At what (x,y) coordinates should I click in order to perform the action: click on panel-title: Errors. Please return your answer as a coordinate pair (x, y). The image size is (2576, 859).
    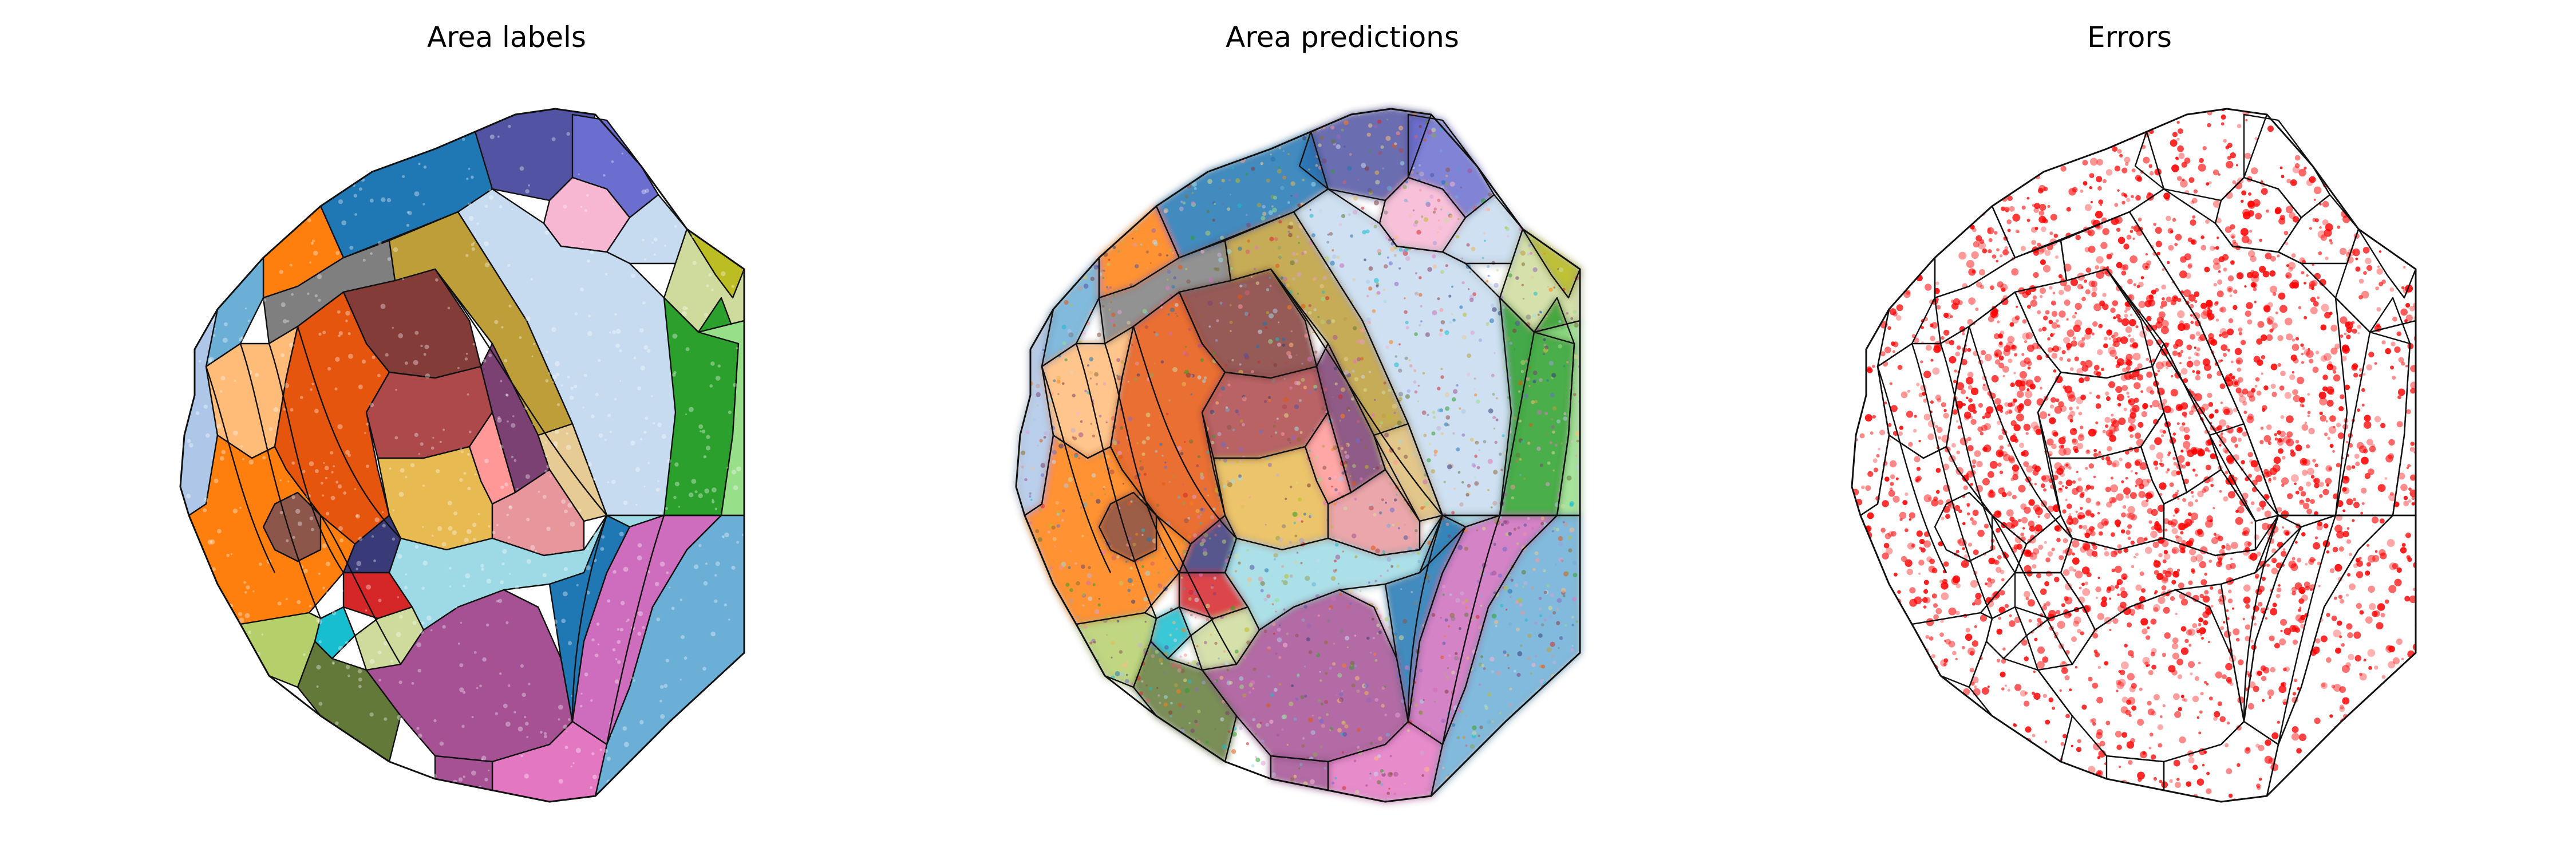
    Looking at the image, I should click on (2129, 37).